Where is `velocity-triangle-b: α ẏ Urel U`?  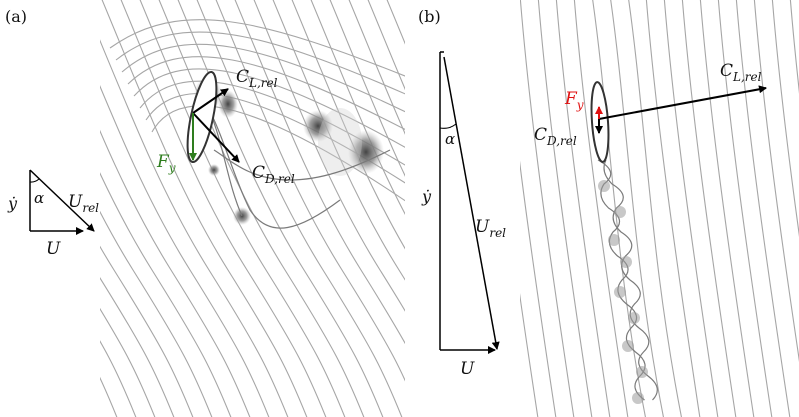
velocity-triangle-b: α ẏ Urel U is located at coordinates (463, 215).